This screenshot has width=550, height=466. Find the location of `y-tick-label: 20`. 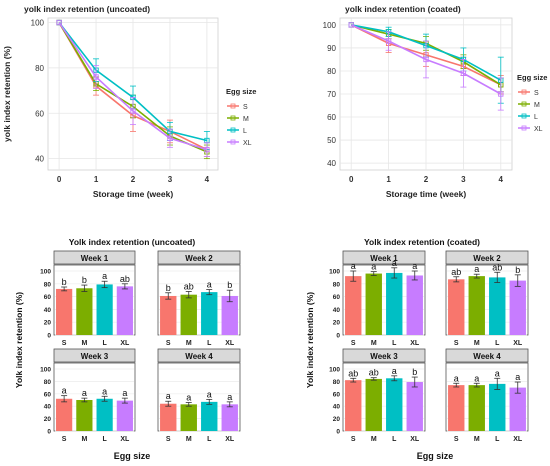

y-tick-label: 20 is located at coordinates (337, 419).